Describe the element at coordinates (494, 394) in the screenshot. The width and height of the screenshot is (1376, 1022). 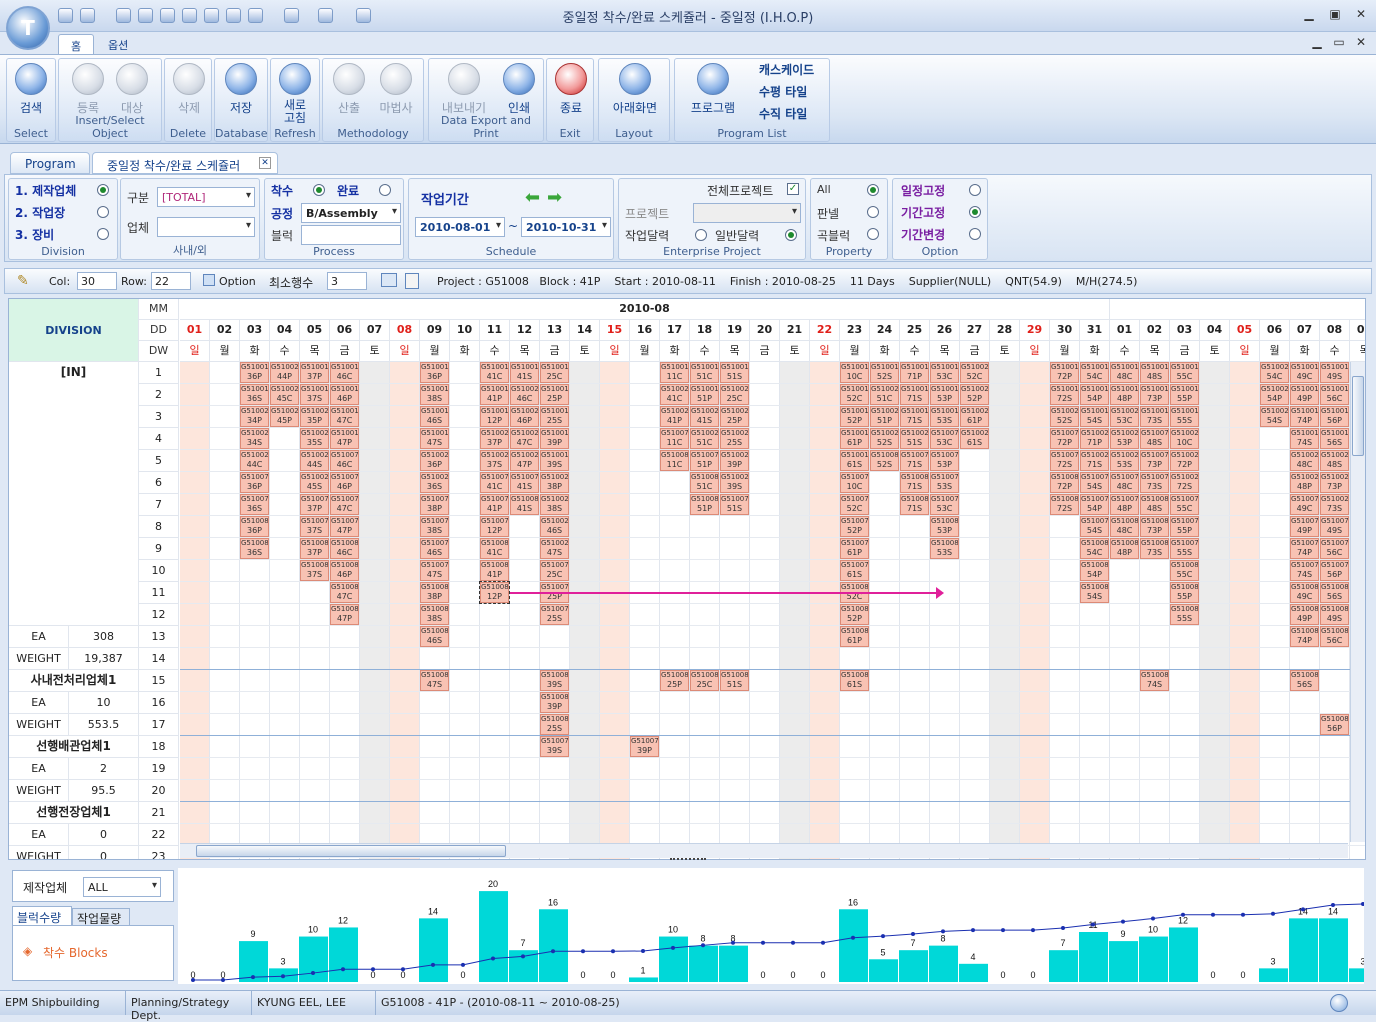
I see `block-chip: G51001 41P` at that location.